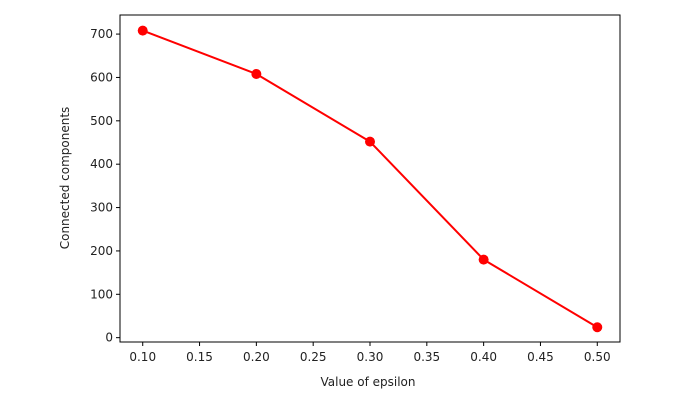 The height and width of the screenshot is (406, 700). I want to click on x-axis: 0.10 0.15 0.20 0.25 0.30 0.35 0.40 0.45 0.50, so click(370, 353).